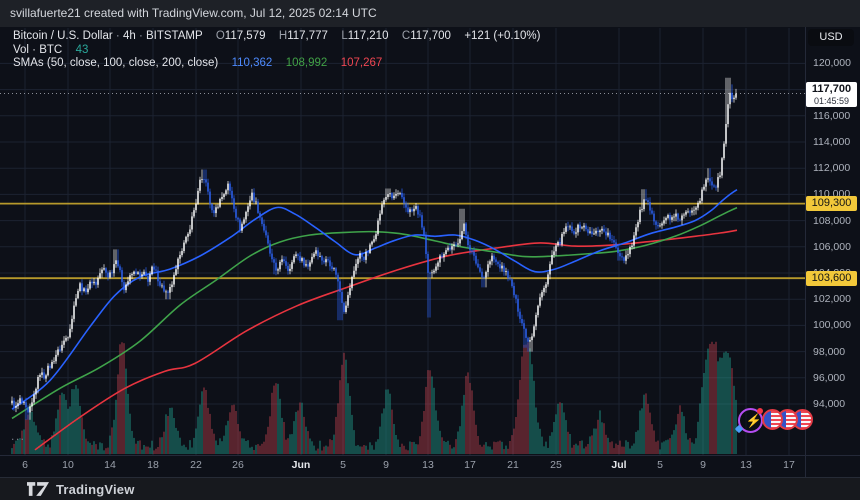 This screenshot has width=860, height=500. I want to click on volume-value: 43, so click(82, 49).